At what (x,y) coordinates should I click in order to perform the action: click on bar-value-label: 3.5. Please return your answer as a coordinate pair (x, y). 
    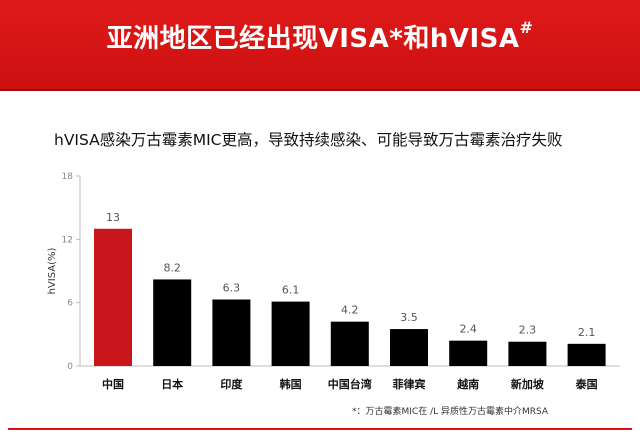
    Looking at the image, I should click on (409, 317).